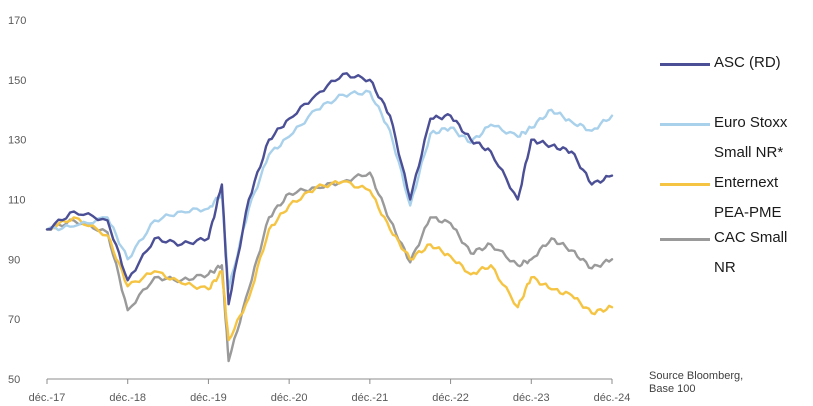  What do you see at coordinates (725, 267) in the screenshot?
I see `legend-label: NR` at bounding box center [725, 267].